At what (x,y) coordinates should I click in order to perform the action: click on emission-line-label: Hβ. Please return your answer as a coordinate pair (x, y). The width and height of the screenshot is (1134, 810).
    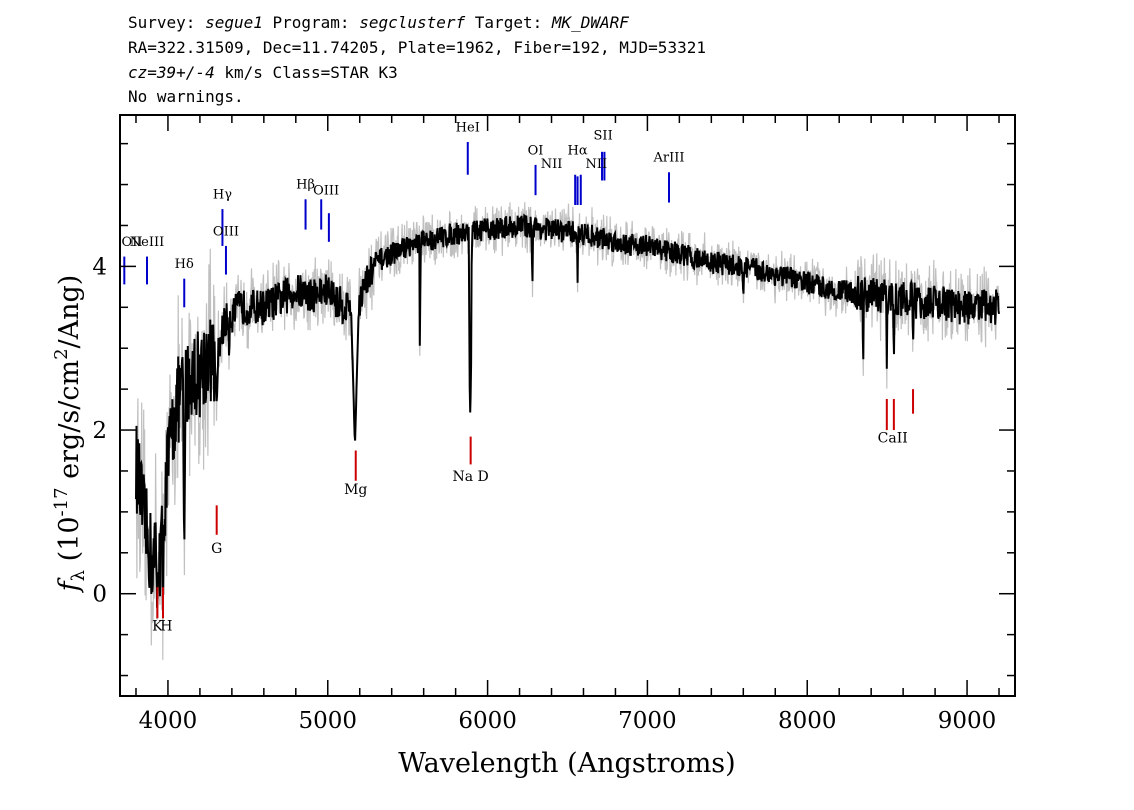
    Looking at the image, I should click on (305, 185).